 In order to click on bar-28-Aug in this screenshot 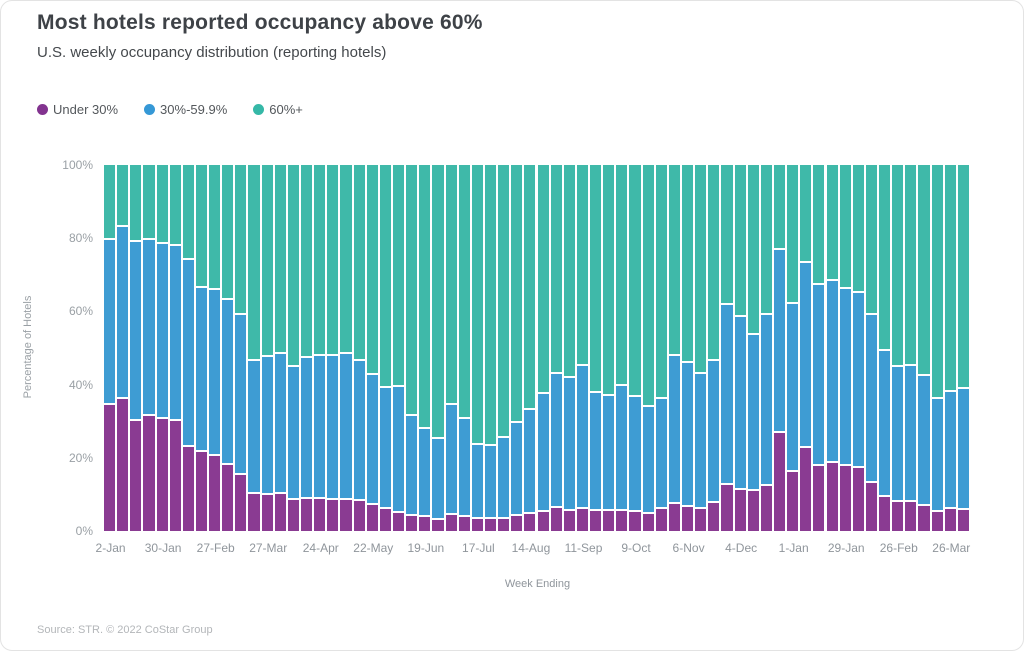, I will do `click(556, 348)`.